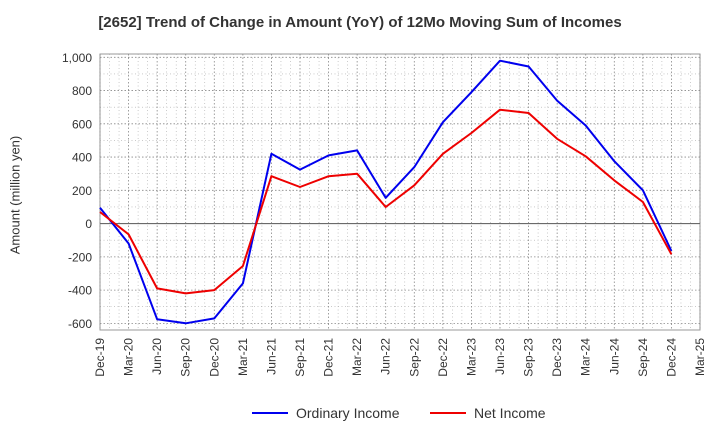 The image size is (720, 440). Describe the element at coordinates (357, 357) in the screenshot. I see `x-tick-label: Mar-22` at that location.